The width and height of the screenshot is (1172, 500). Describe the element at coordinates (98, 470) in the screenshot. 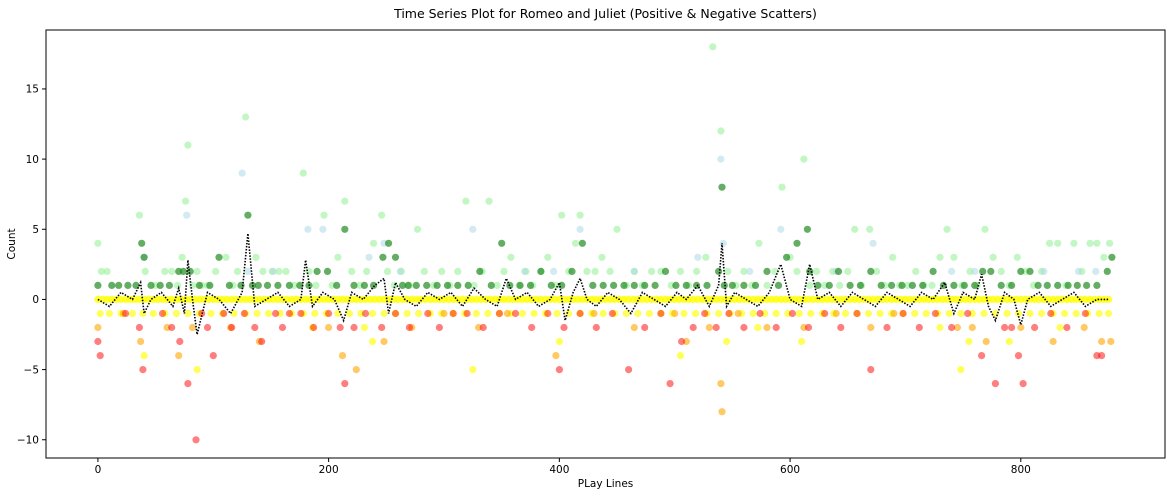

I see `x-tick-label: 0` at that location.